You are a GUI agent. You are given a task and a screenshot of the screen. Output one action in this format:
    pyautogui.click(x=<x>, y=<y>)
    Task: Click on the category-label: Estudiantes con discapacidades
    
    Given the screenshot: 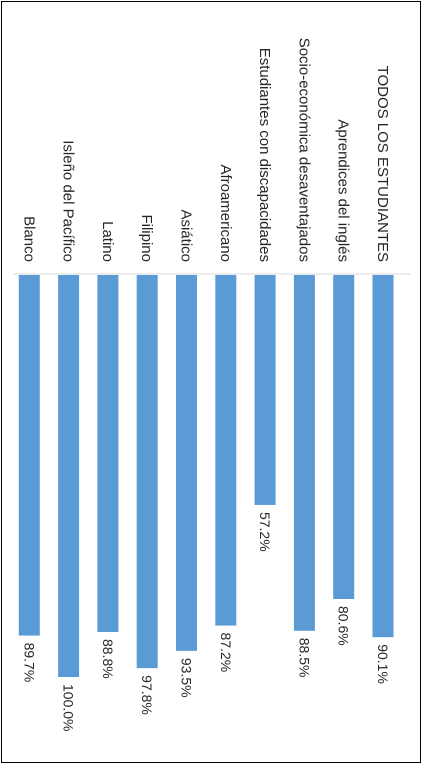 What is the action you would take?
    pyautogui.click(x=264, y=155)
    